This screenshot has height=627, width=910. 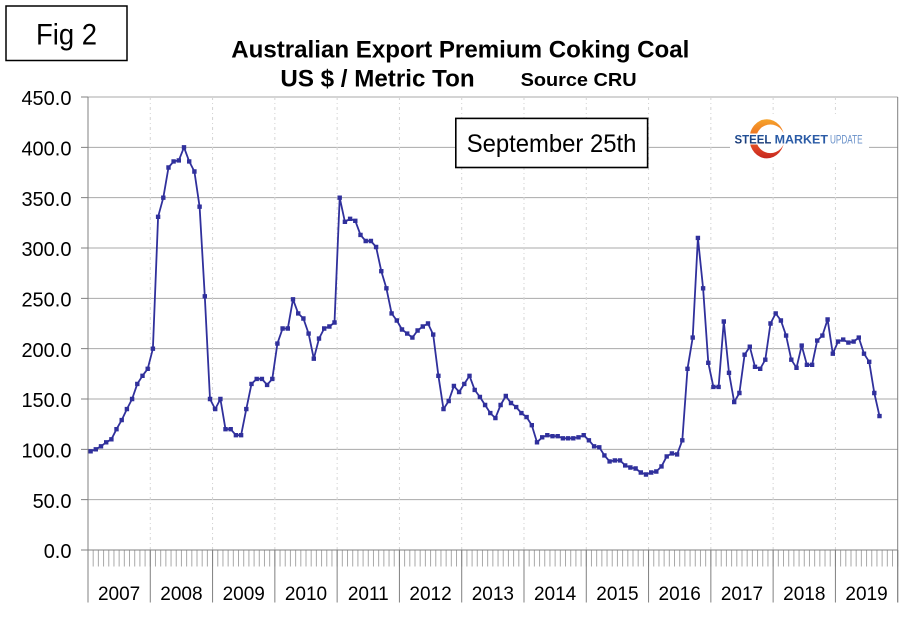 What do you see at coordinates (493, 594) in the screenshot?
I see `svg-text: 2013` at bounding box center [493, 594].